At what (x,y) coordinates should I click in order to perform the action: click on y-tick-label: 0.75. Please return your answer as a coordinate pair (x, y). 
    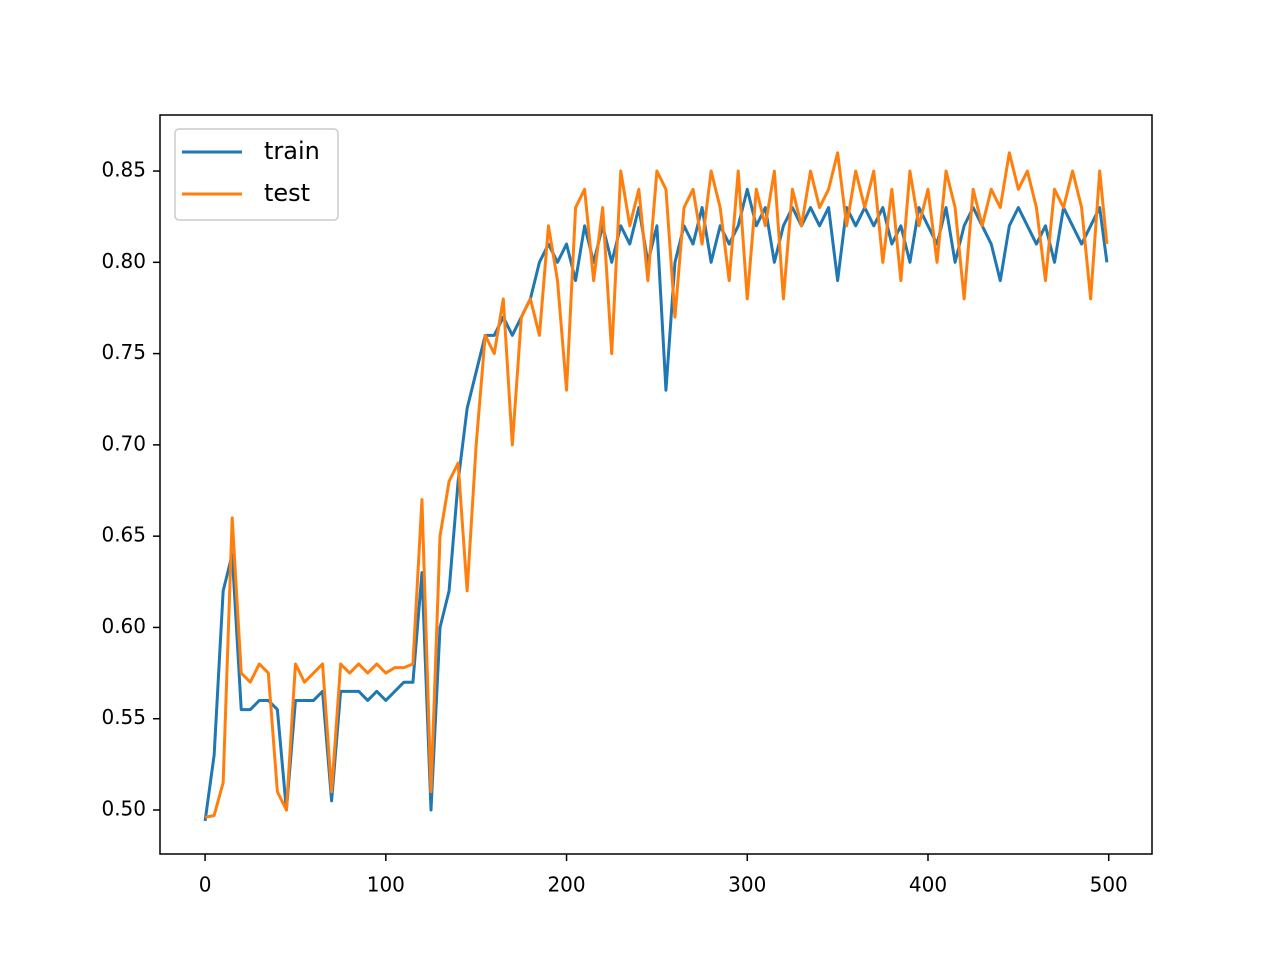
    Looking at the image, I should click on (123, 352).